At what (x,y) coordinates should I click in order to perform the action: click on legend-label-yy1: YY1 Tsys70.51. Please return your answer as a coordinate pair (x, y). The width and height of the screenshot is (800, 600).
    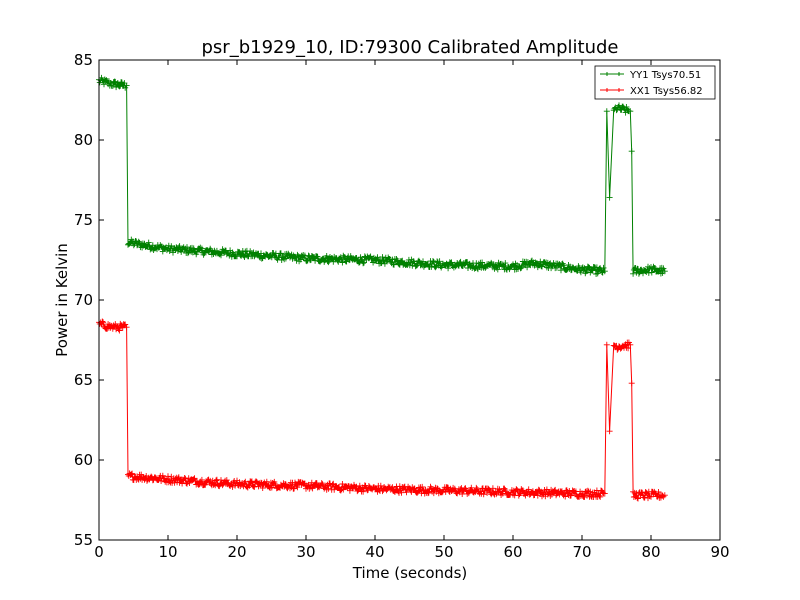
    Looking at the image, I should click on (665, 75).